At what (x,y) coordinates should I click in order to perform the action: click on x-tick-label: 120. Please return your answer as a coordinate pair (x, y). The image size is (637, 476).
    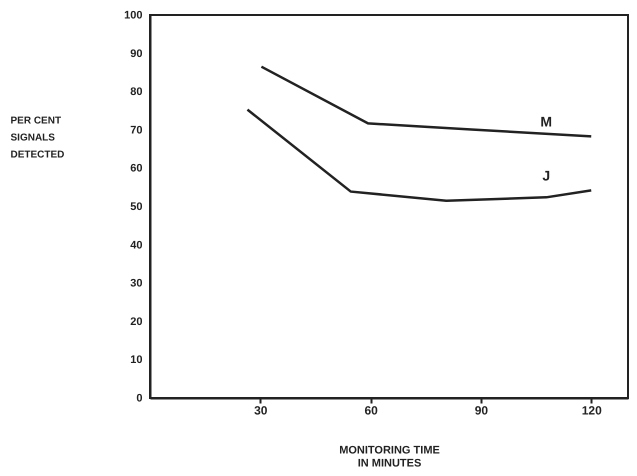
    Looking at the image, I should click on (592, 411).